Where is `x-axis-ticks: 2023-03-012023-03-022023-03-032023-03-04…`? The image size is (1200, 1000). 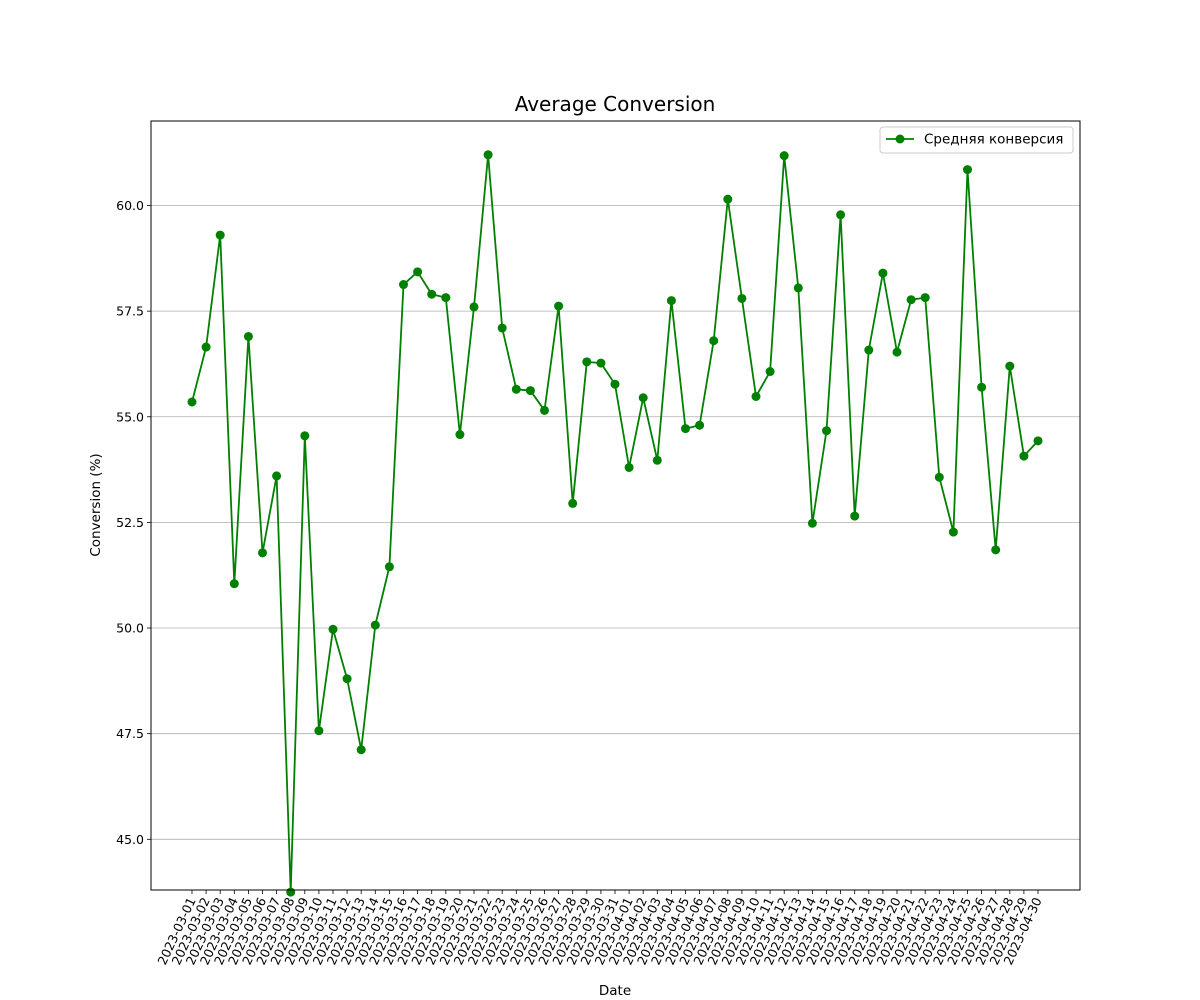 x-axis-ticks: 2023-03-012023-03-022023-03-032023-03-04… is located at coordinates (599, 928).